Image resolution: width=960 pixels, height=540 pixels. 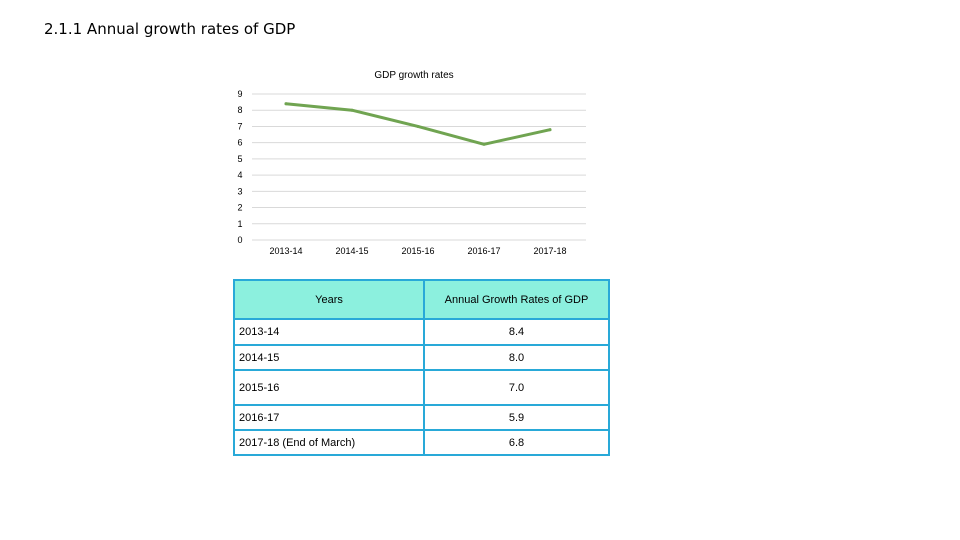 What do you see at coordinates (239, 110) in the screenshot?
I see `y-tick-label: 8` at bounding box center [239, 110].